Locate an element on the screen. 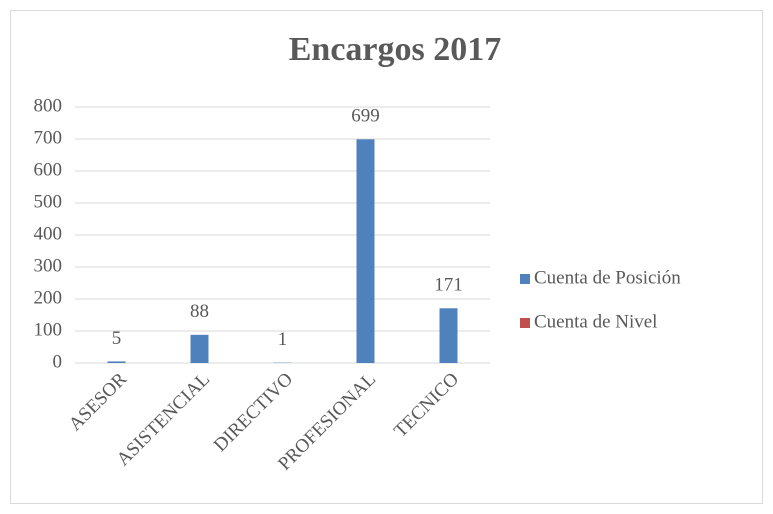 The image size is (773, 514). y-tick-label: 300 is located at coordinates (48, 265).